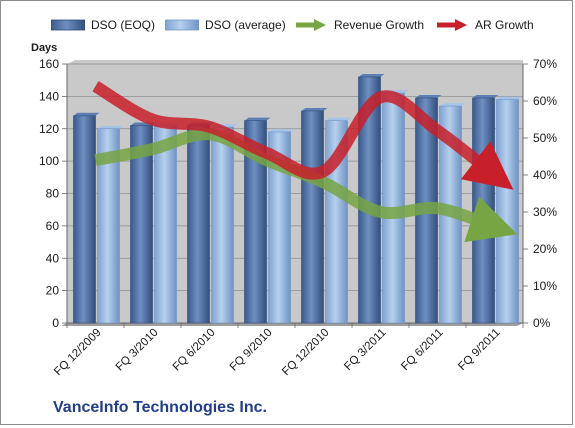 The image size is (575, 428). I want to click on y2-tick-label: 50%, so click(545, 138).